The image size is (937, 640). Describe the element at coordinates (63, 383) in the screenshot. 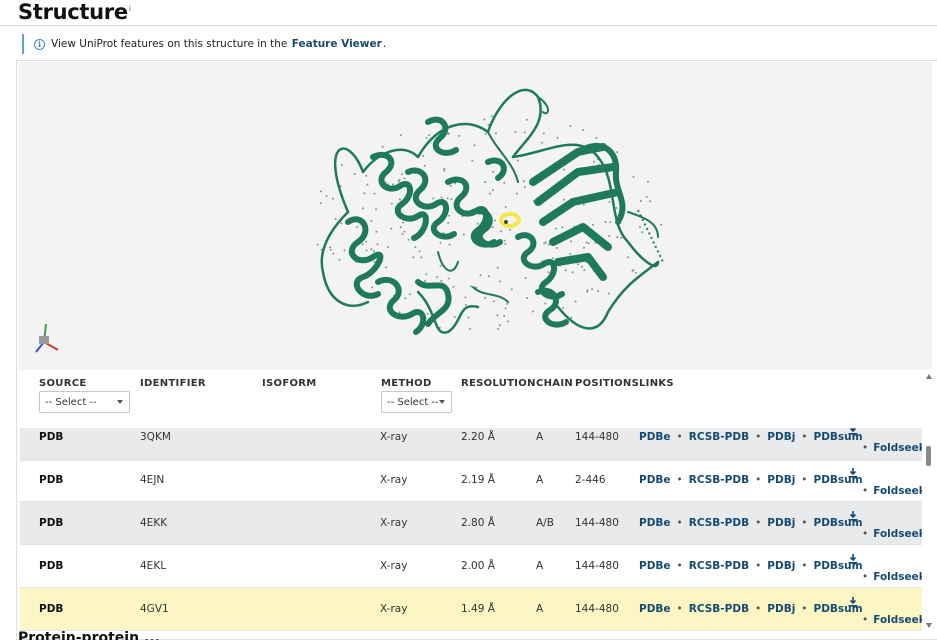

I see `col-header-source: SOURCE` at that location.